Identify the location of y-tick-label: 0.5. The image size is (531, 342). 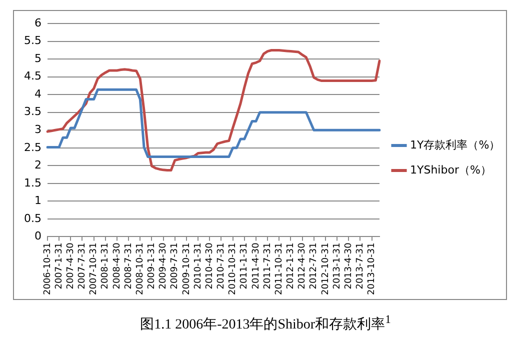
(33, 218).